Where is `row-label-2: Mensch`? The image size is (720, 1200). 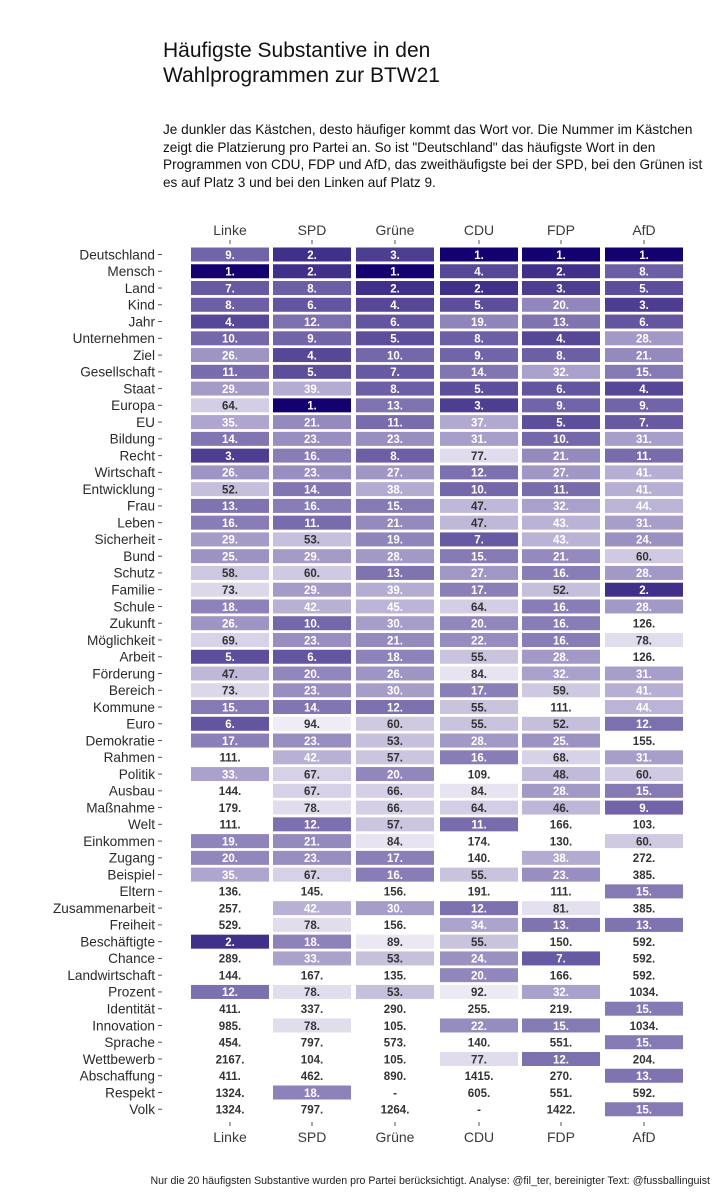
row-label-2: Mensch is located at coordinates (131, 271).